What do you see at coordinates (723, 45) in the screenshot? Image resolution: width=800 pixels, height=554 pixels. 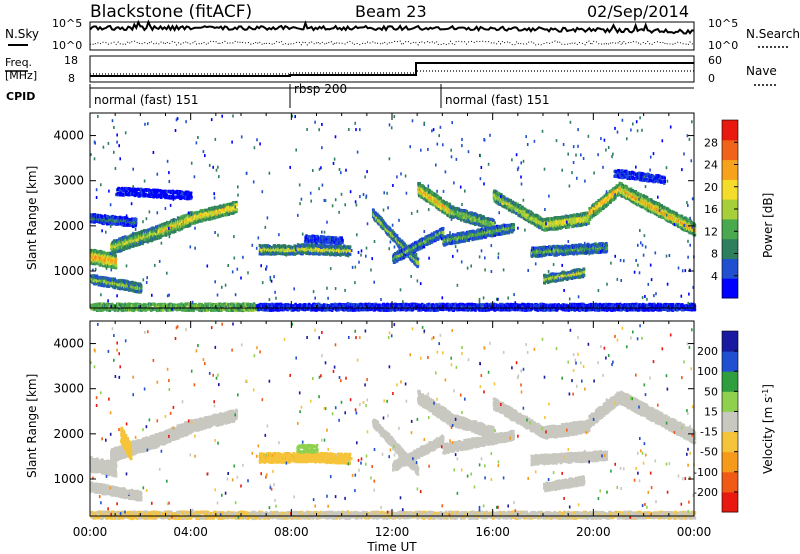 I see `noise-right-tick-bottom: 10^0` at bounding box center [723, 45].